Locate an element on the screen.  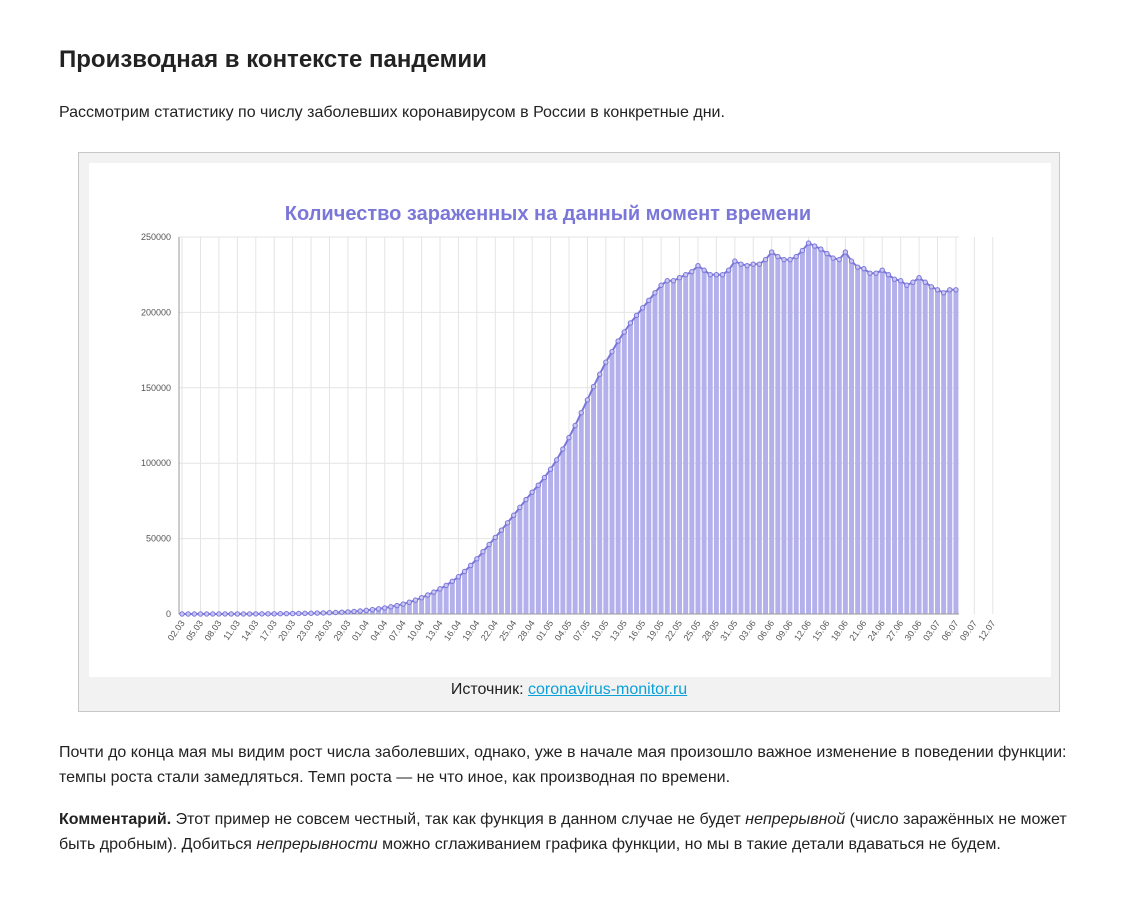
y-tick-label: 200000 is located at coordinates (156, 312).